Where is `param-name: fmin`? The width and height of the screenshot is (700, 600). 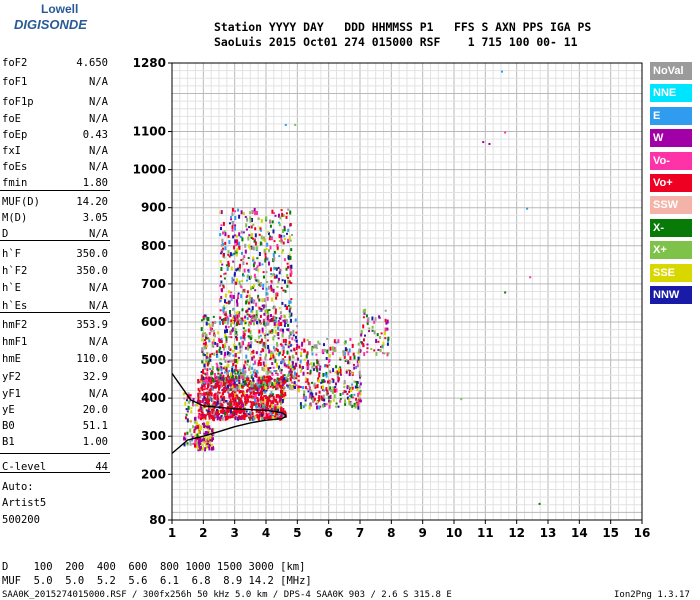
param-name: fmin is located at coordinates (15, 183).